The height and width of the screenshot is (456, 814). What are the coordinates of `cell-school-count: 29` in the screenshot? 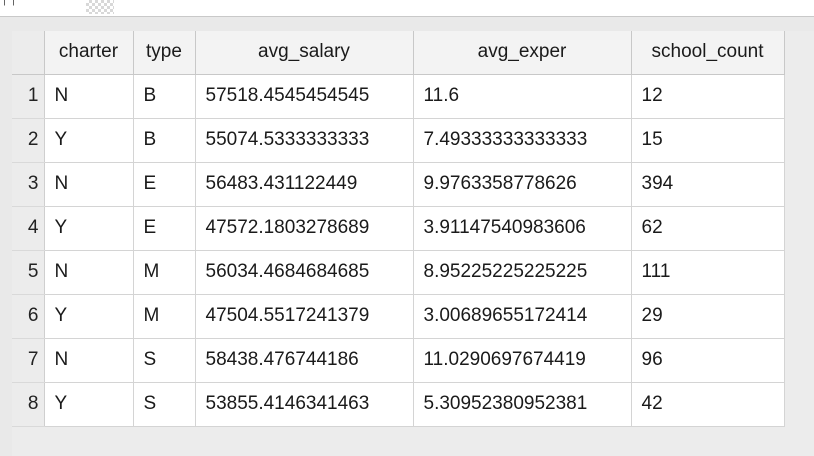 It's located at (708, 316).